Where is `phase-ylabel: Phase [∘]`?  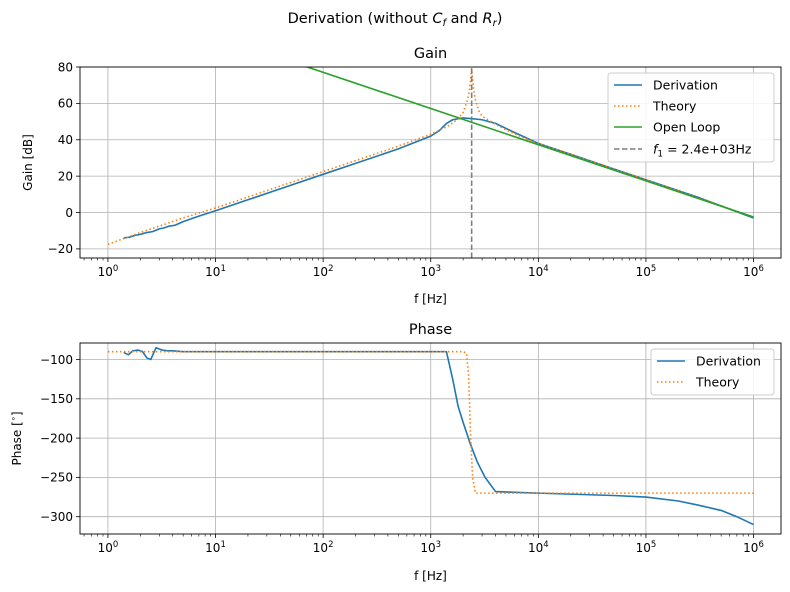
phase-ylabel: Phase [∘] is located at coordinates (16, 438).